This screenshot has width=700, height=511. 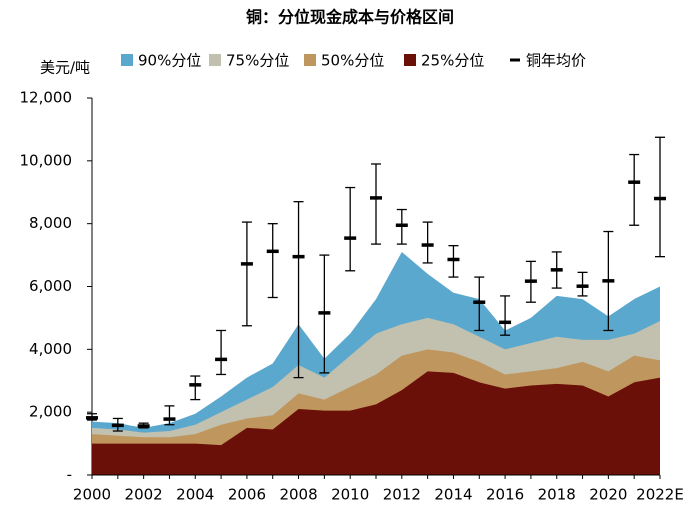 I want to click on x-tick-label: 2002, so click(x=144, y=495).